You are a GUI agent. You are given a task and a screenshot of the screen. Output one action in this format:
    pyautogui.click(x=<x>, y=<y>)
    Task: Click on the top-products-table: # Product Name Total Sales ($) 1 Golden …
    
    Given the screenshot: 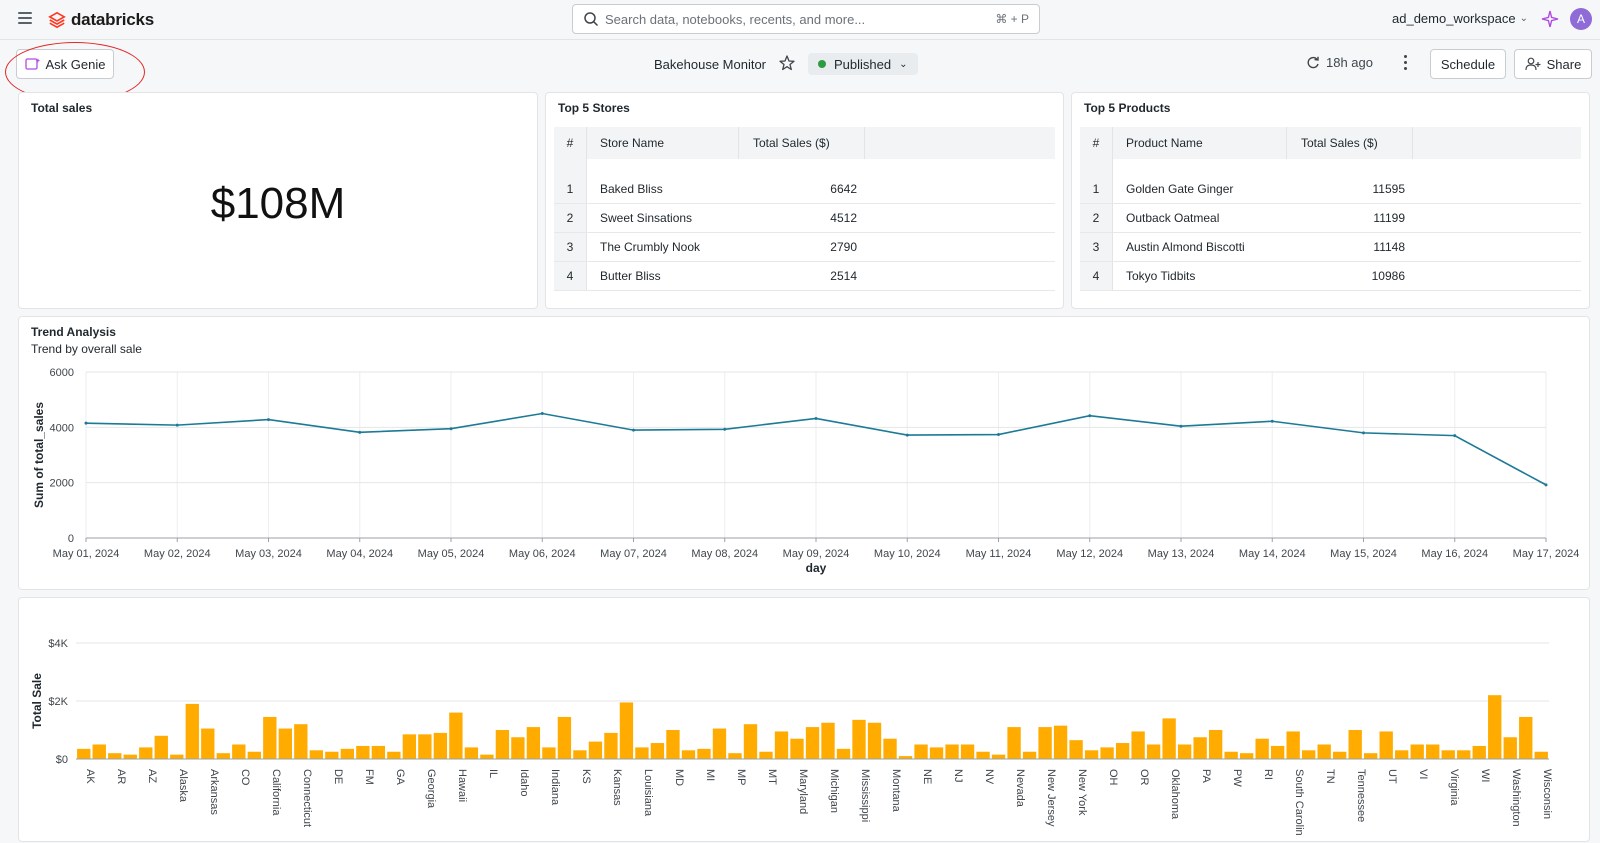 What is the action you would take?
    pyautogui.click(x=1330, y=209)
    